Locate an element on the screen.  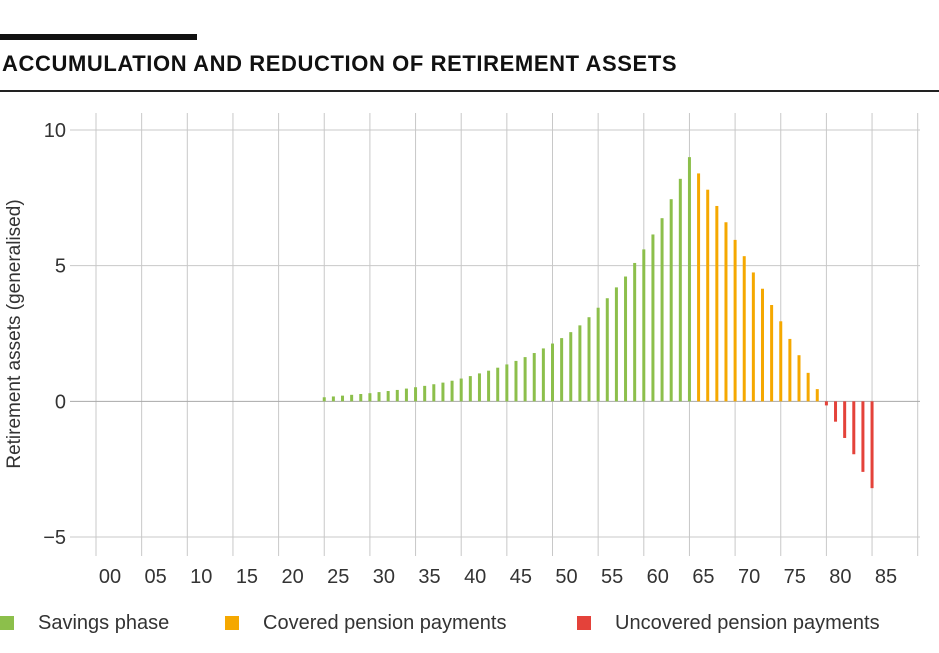
x-tick-label: 20 is located at coordinates (292, 577).